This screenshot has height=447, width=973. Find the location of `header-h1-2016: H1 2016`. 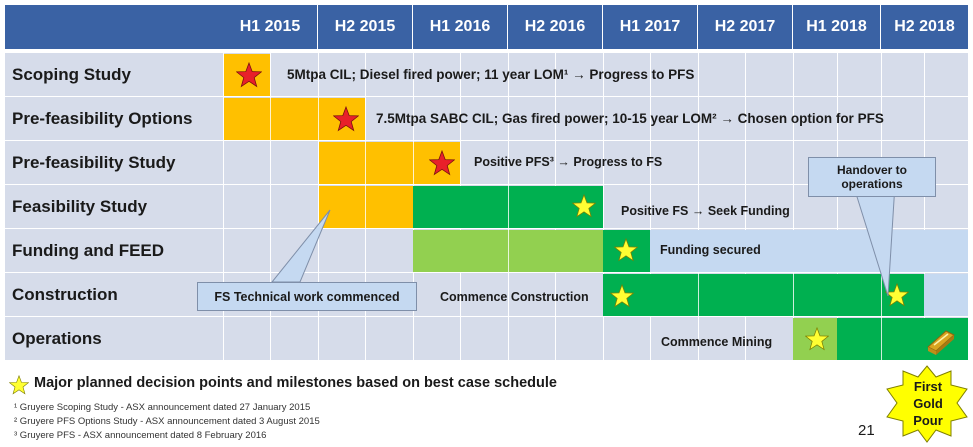

header-h1-2016: H1 2016 is located at coordinates (460, 27).